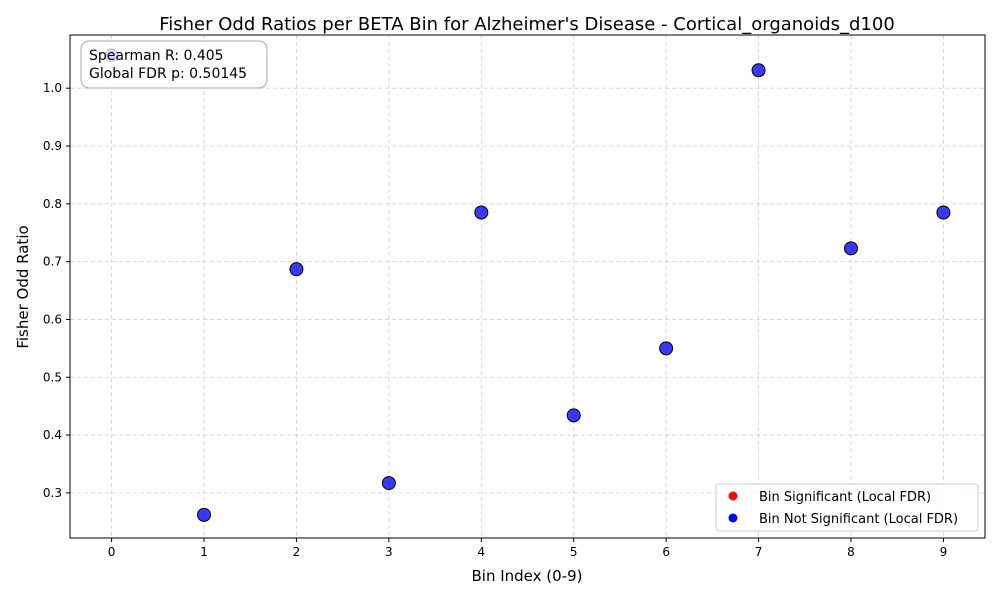 The image size is (1000, 600). What do you see at coordinates (389, 552) in the screenshot?
I see `x-tick-label: 3` at bounding box center [389, 552].